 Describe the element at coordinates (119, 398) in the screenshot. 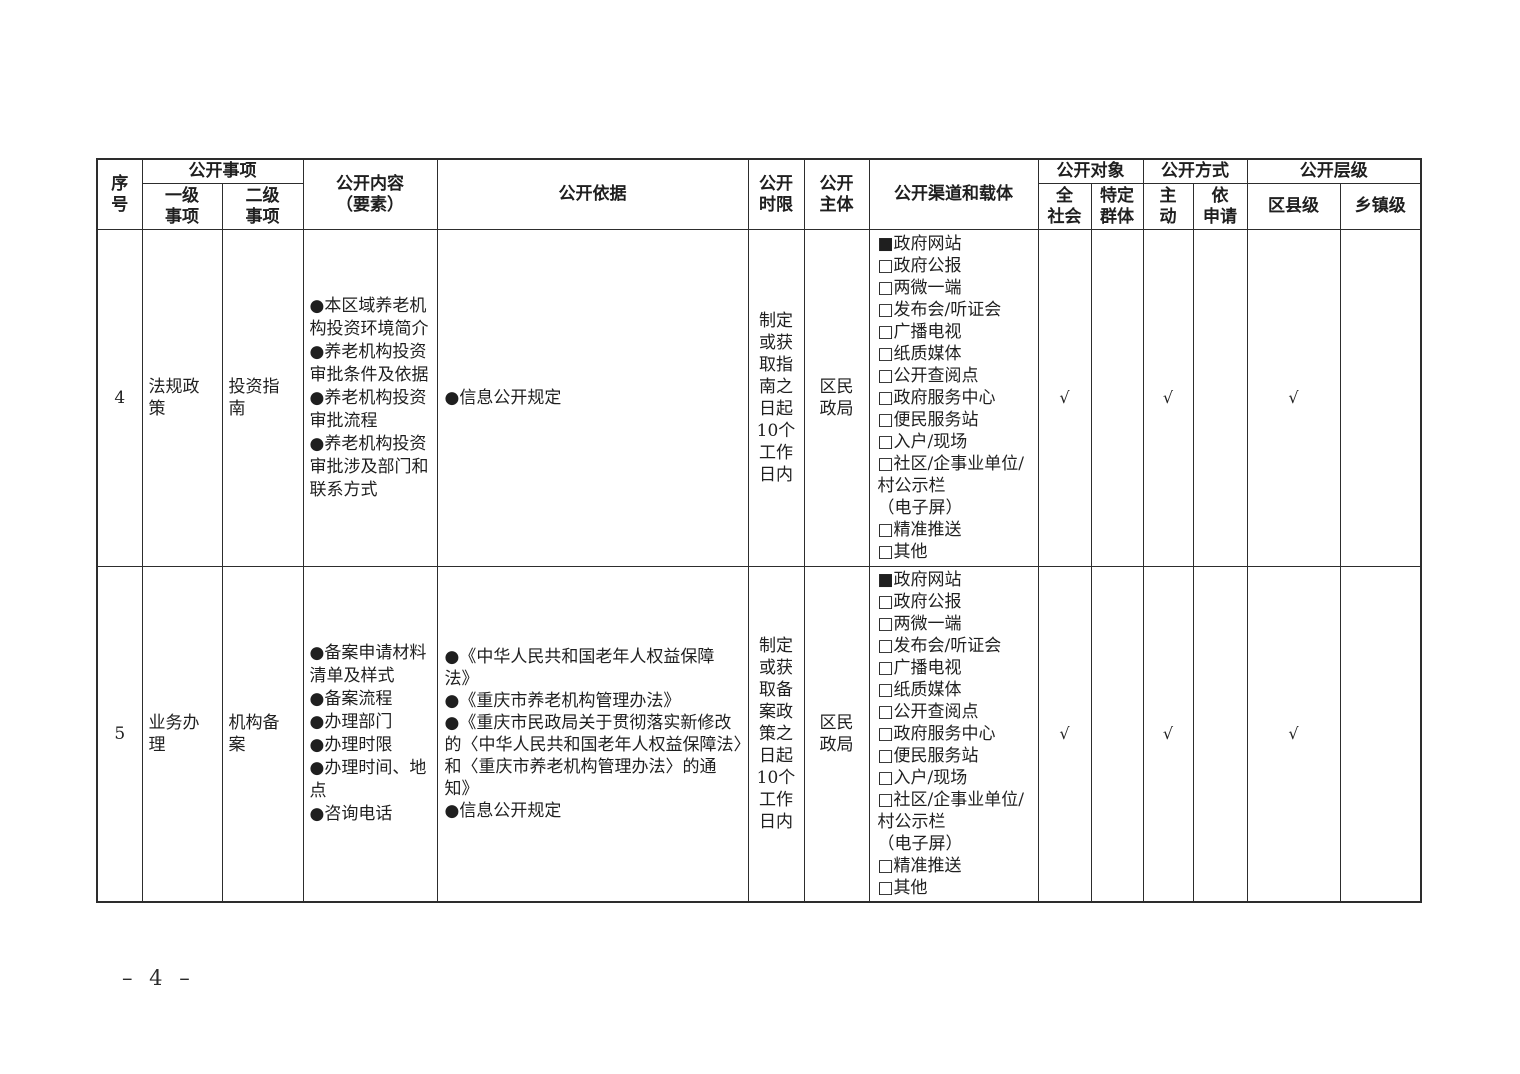

I see `row4-serial-cell: 4` at that location.